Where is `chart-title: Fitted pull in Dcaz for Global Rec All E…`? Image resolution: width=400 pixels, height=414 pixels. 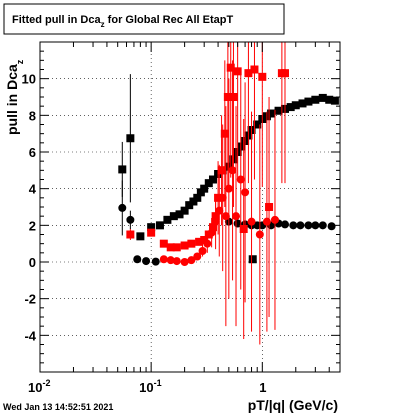 chart-title: Fitted pull in Dcaz for Global Rec All E… is located at coordinates (144, 19).